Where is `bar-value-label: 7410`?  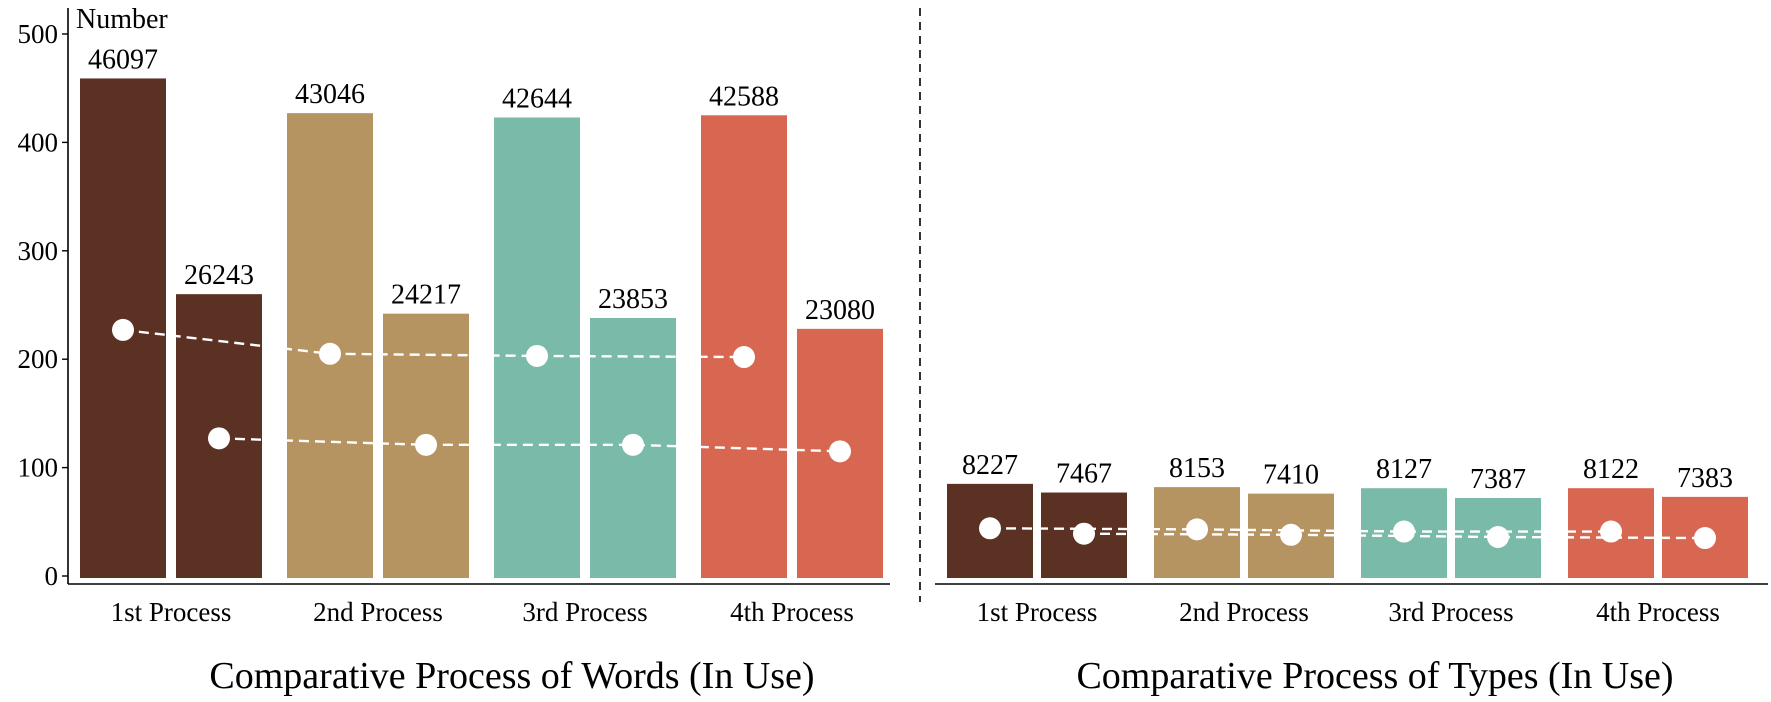
bar-value-label: 7410 is located at coordinates (1291, 475).